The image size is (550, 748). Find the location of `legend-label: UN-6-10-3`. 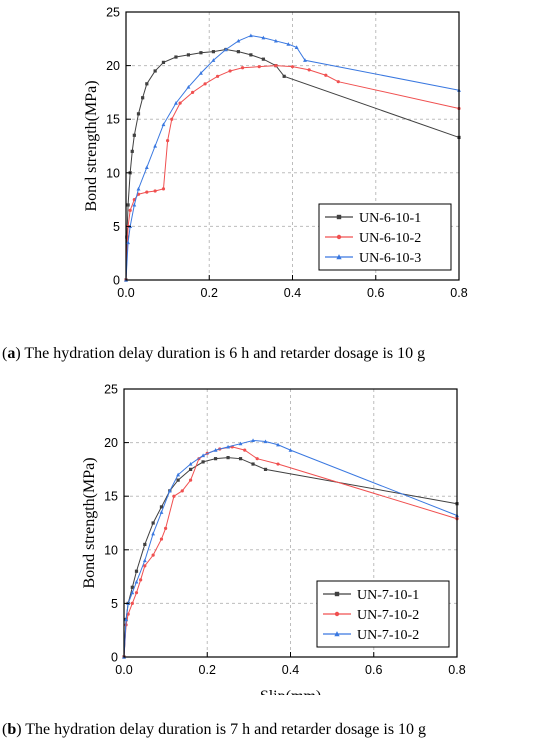

legend-label: UN-6-10-3 is located at coordinates (390, 258).